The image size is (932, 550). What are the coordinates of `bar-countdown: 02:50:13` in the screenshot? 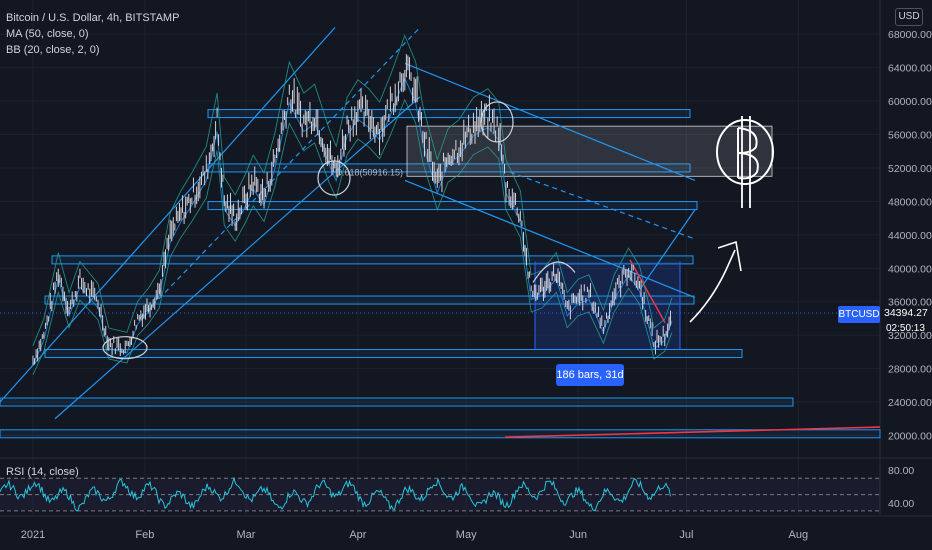 It's located at (905, 328).